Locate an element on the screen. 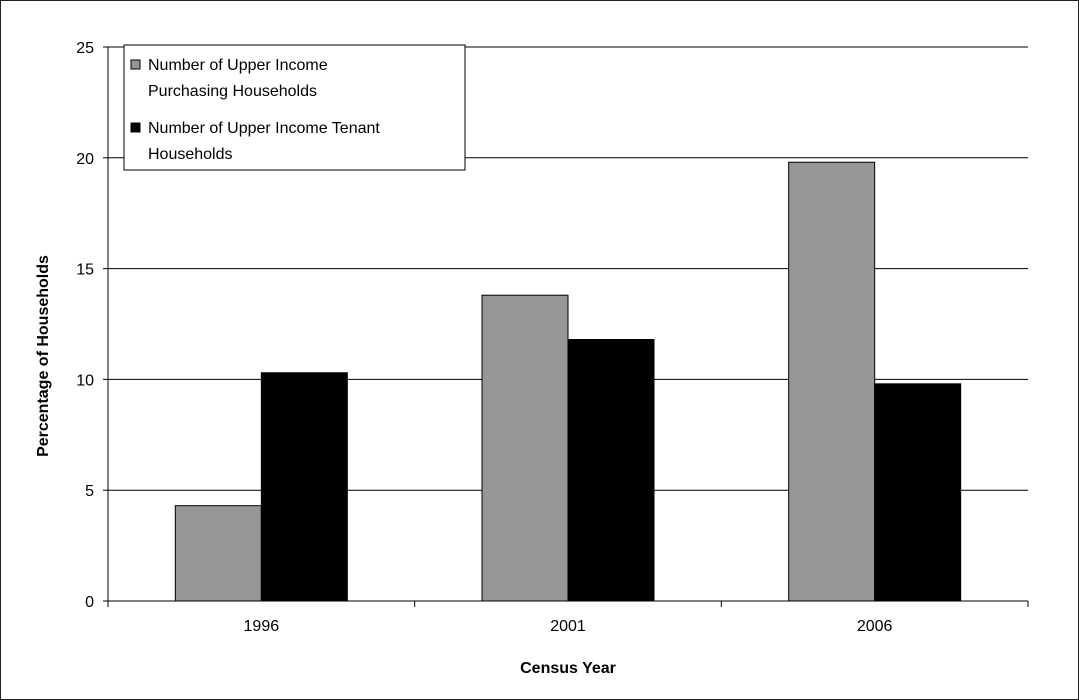  bar-tenant-1996 is located at coordinates (304, 487).